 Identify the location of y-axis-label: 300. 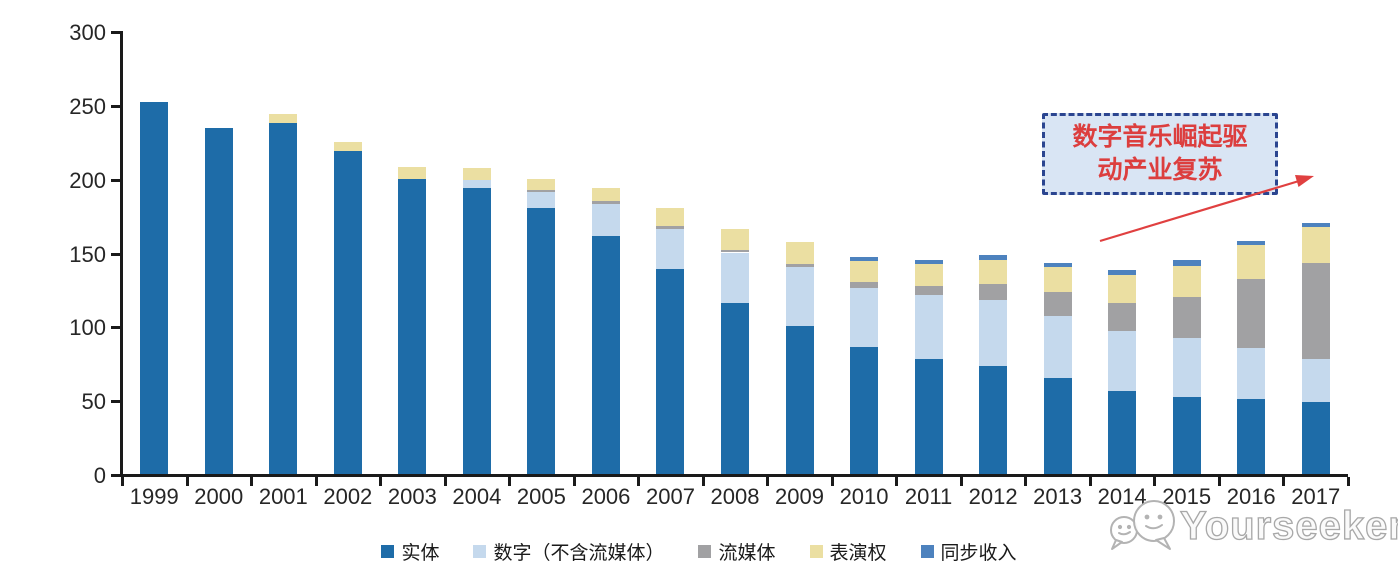
(87, 32).